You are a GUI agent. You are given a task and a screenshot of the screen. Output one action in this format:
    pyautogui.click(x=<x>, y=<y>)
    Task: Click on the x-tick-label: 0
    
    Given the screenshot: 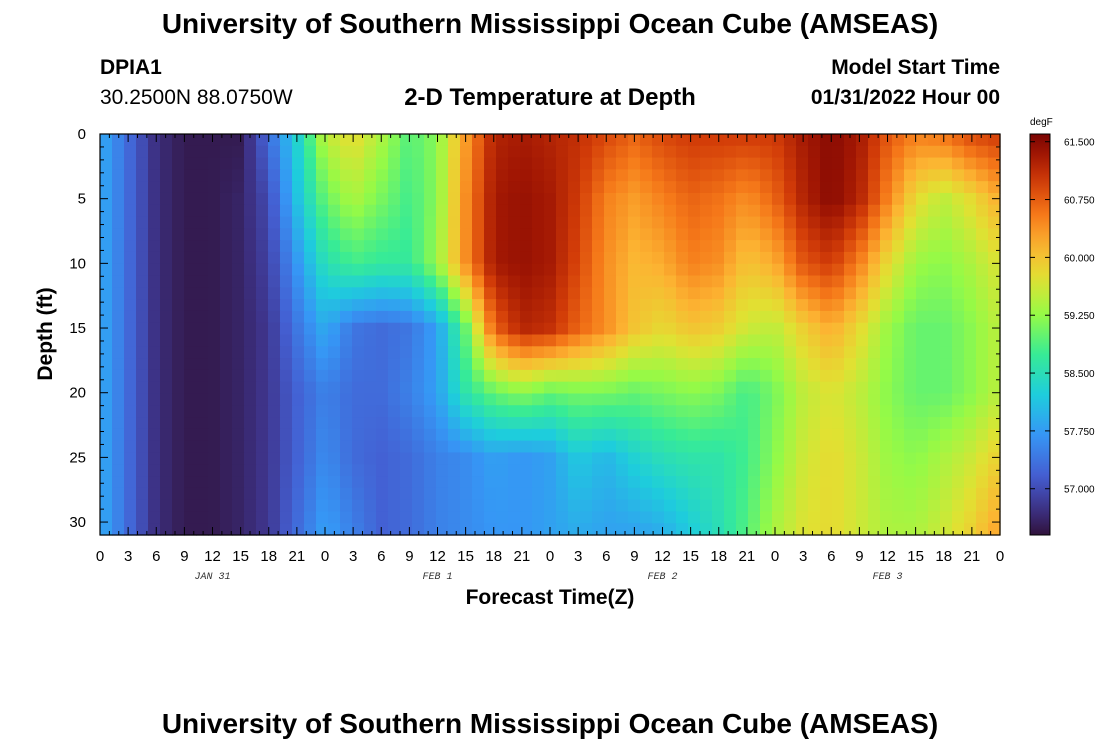 What is the action you would take?
    pyautogui.click(x=100, y=556)
    